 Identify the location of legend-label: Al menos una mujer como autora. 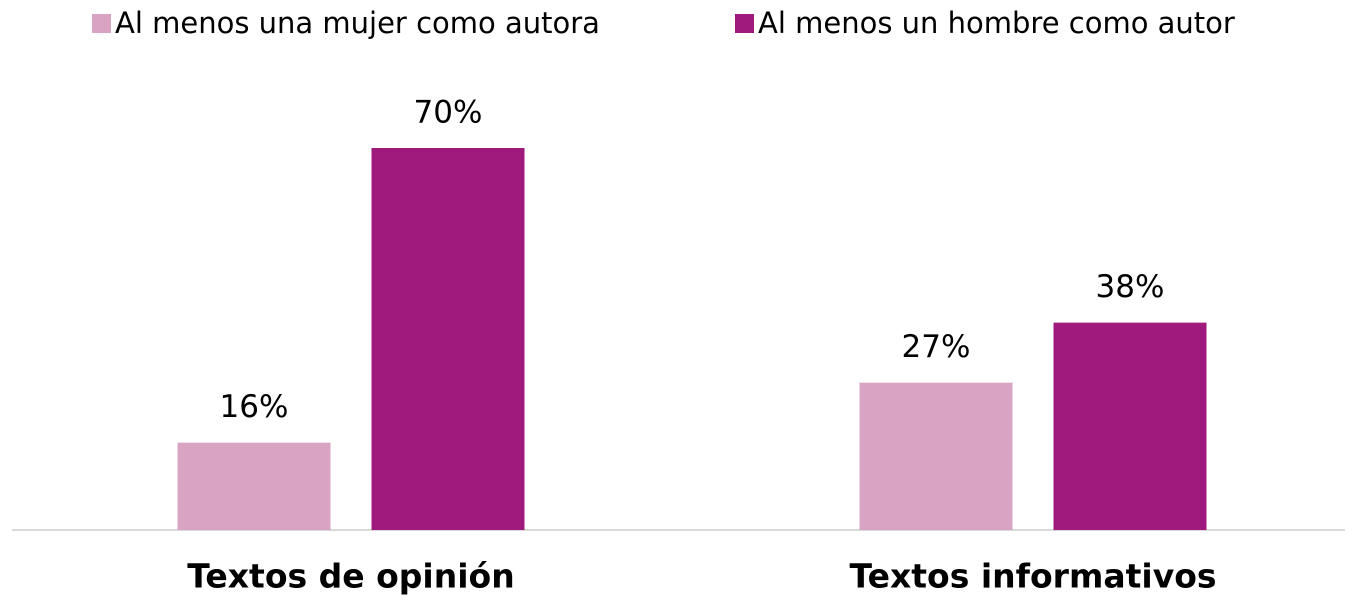
(357, 23).